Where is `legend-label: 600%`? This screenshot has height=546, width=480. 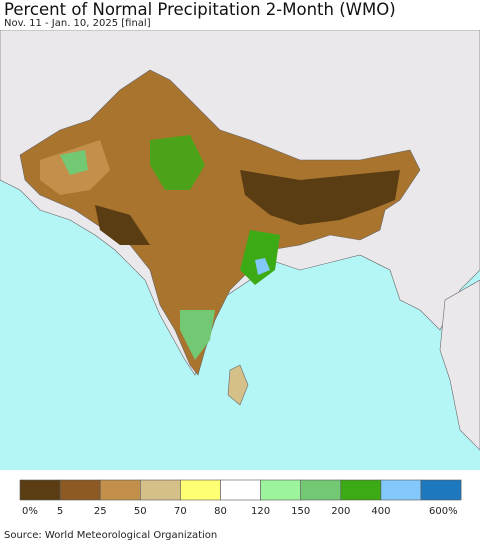 legend-label: 600% is located at coordinates (443, 511).